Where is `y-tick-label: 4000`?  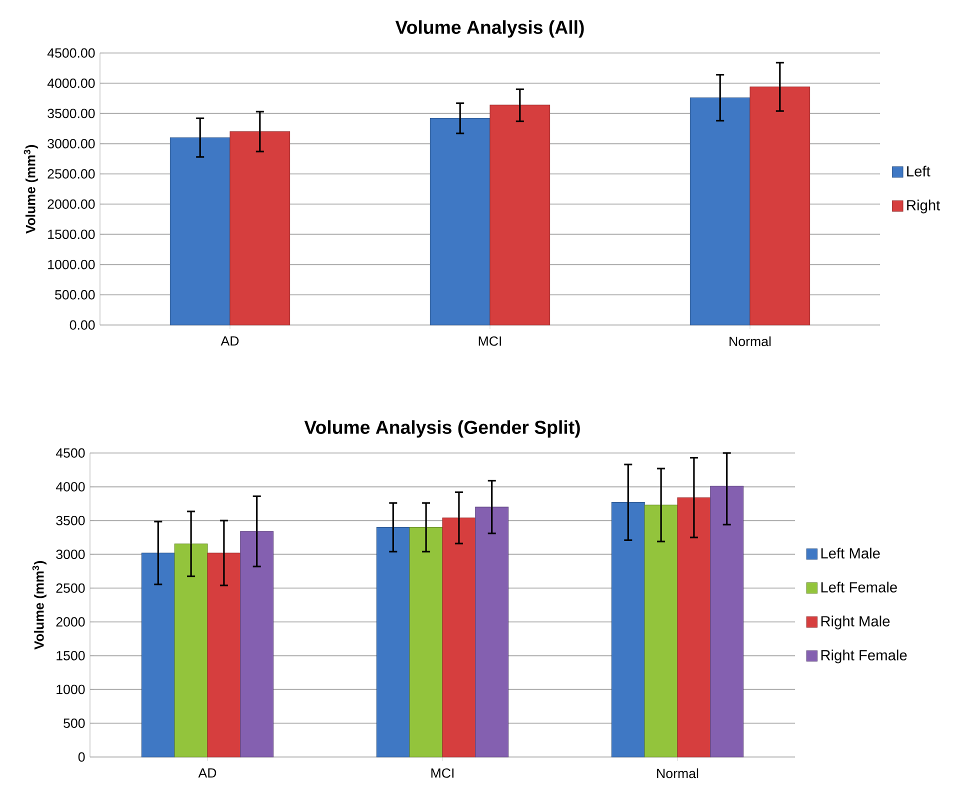
y-tick-label: 4000 is located at coordinates (70, 487).